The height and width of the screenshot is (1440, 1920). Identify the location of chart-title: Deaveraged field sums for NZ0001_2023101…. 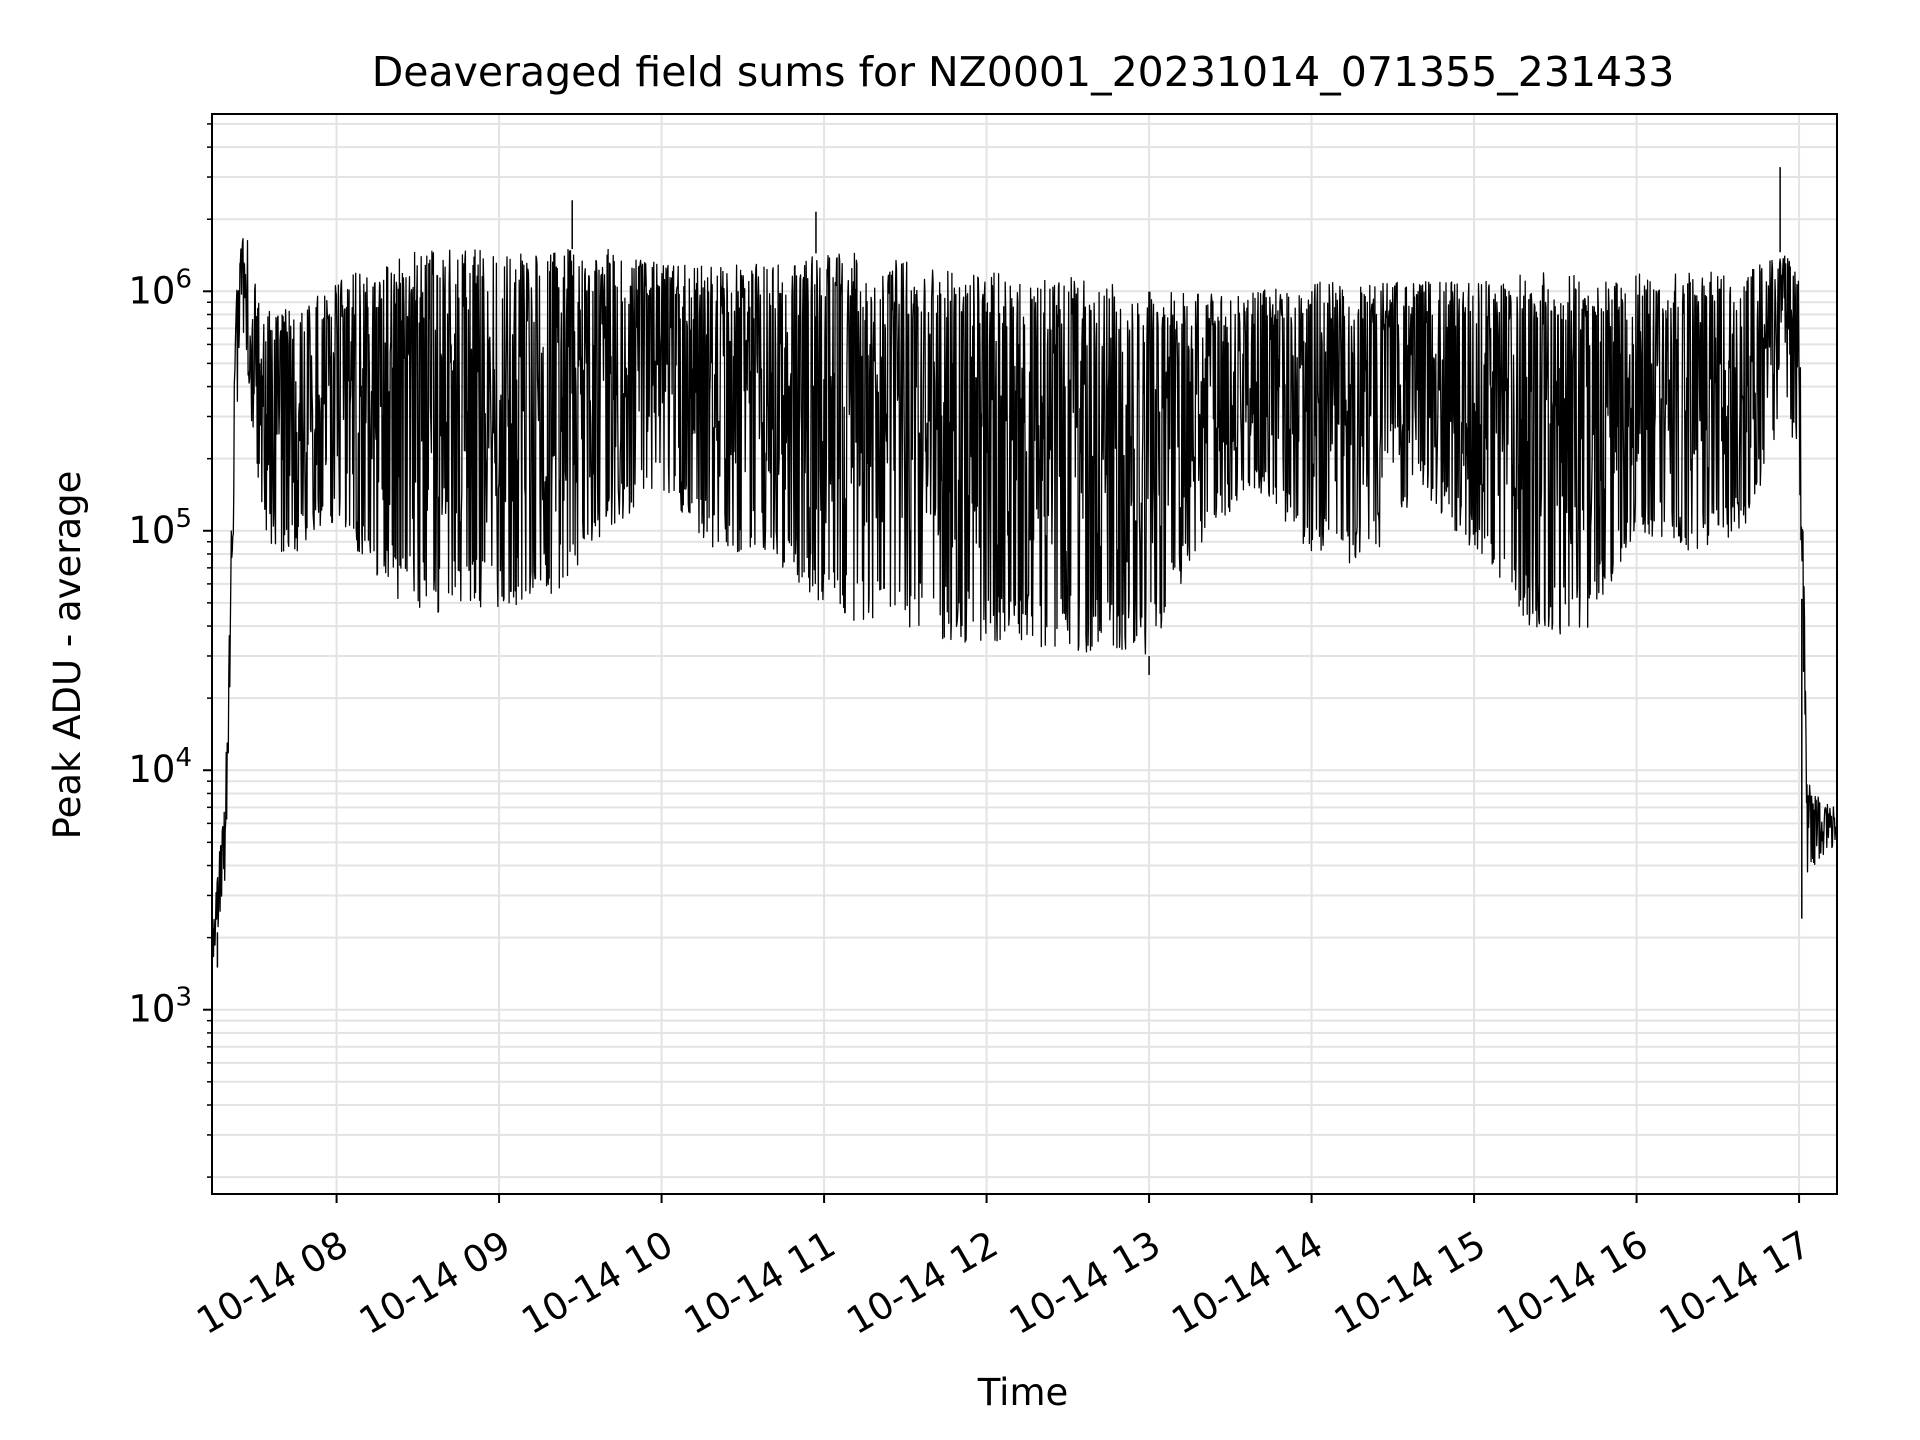
(1023, 72).